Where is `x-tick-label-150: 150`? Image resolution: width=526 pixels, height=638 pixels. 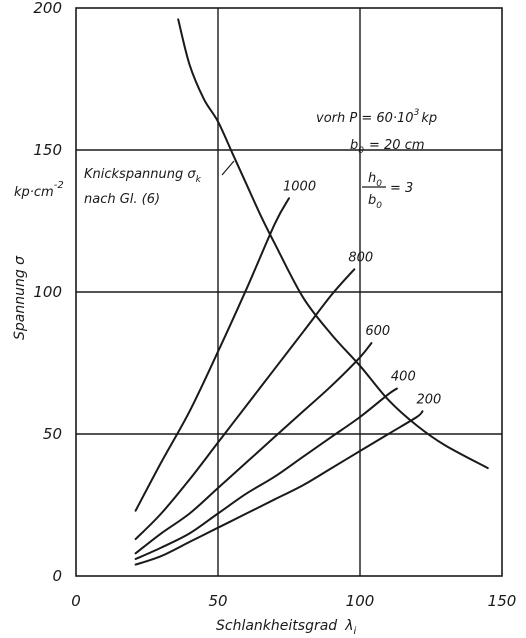 x-tick-label-150: 150 is located at coordinates (502, 601).